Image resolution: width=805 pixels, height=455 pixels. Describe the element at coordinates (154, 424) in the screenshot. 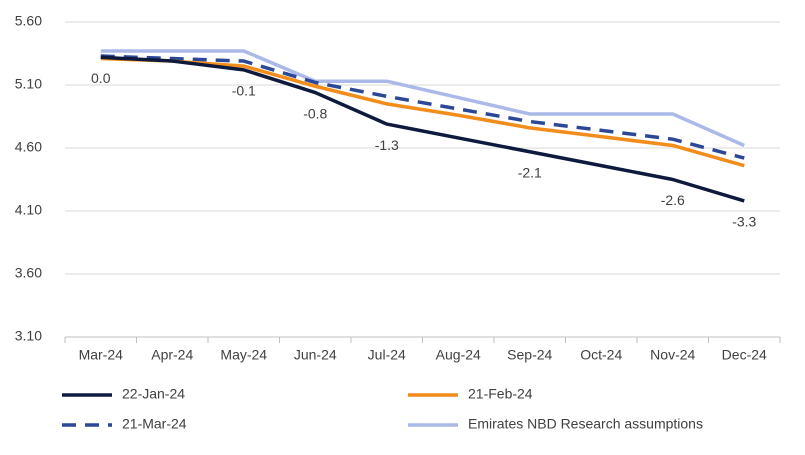

I see `legend-label: 21-Mar-24` at that location.